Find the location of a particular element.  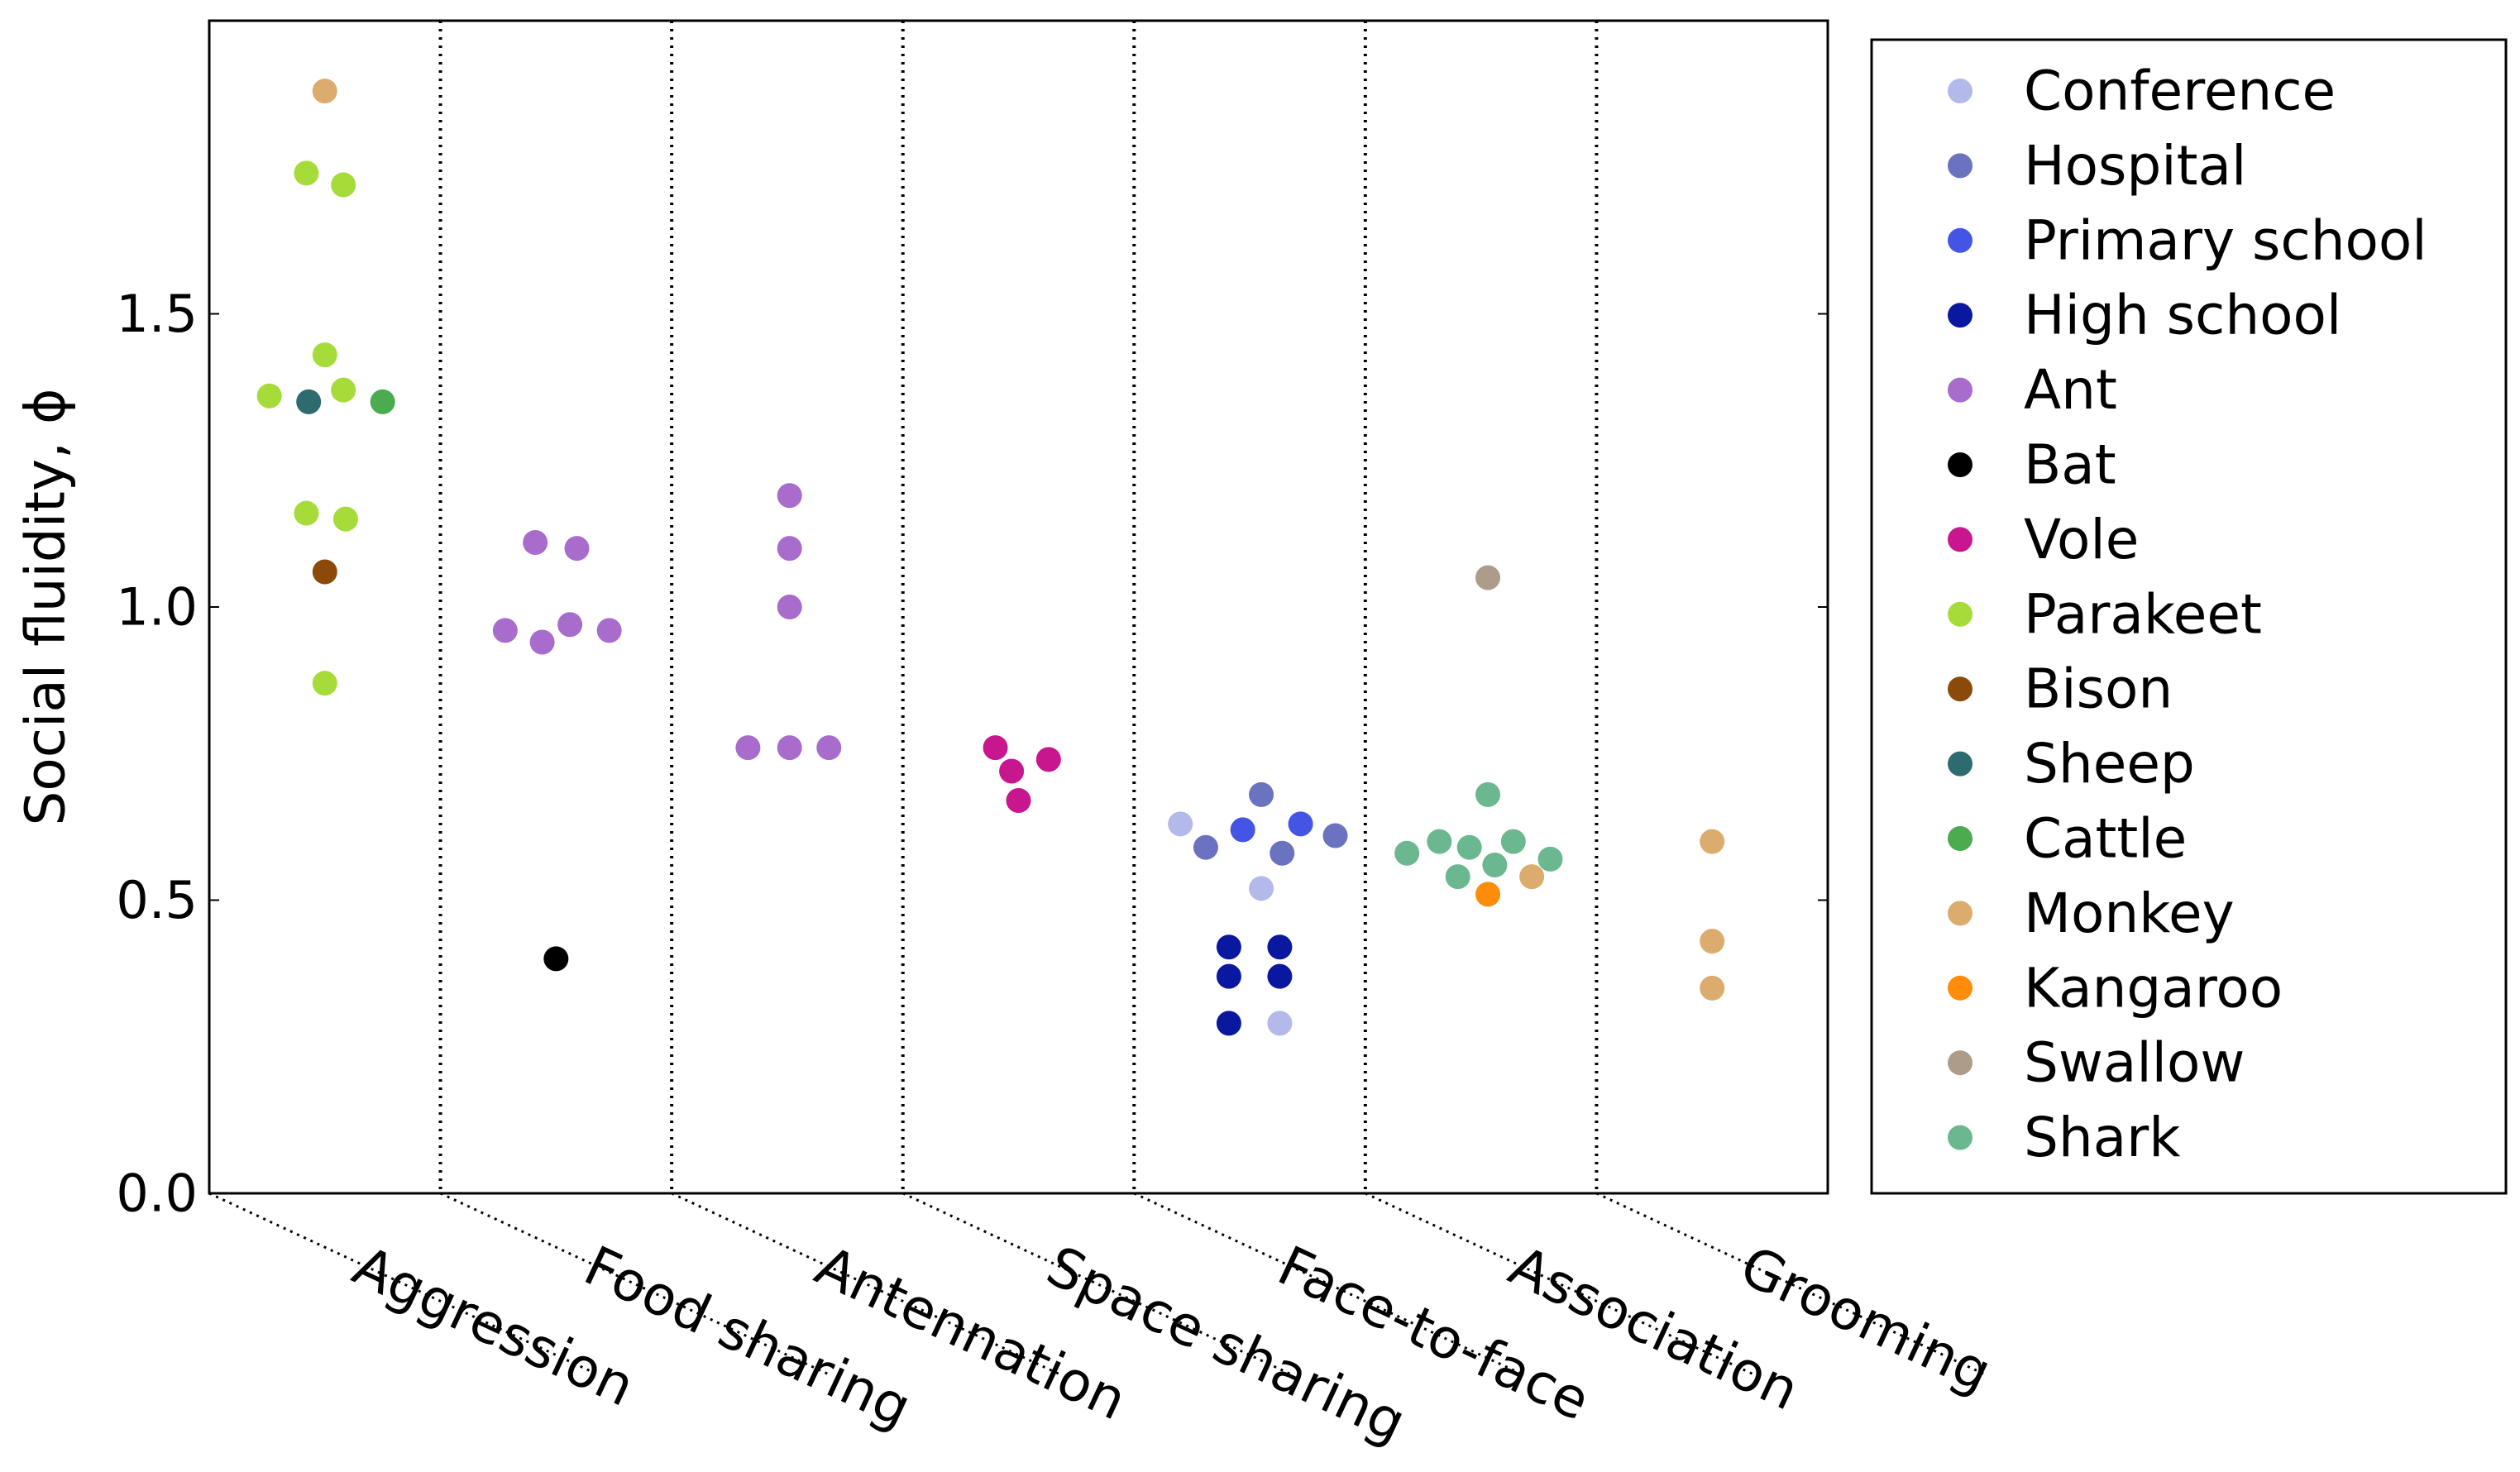

legend-label: Bat is located at coordinates (2070, 465).